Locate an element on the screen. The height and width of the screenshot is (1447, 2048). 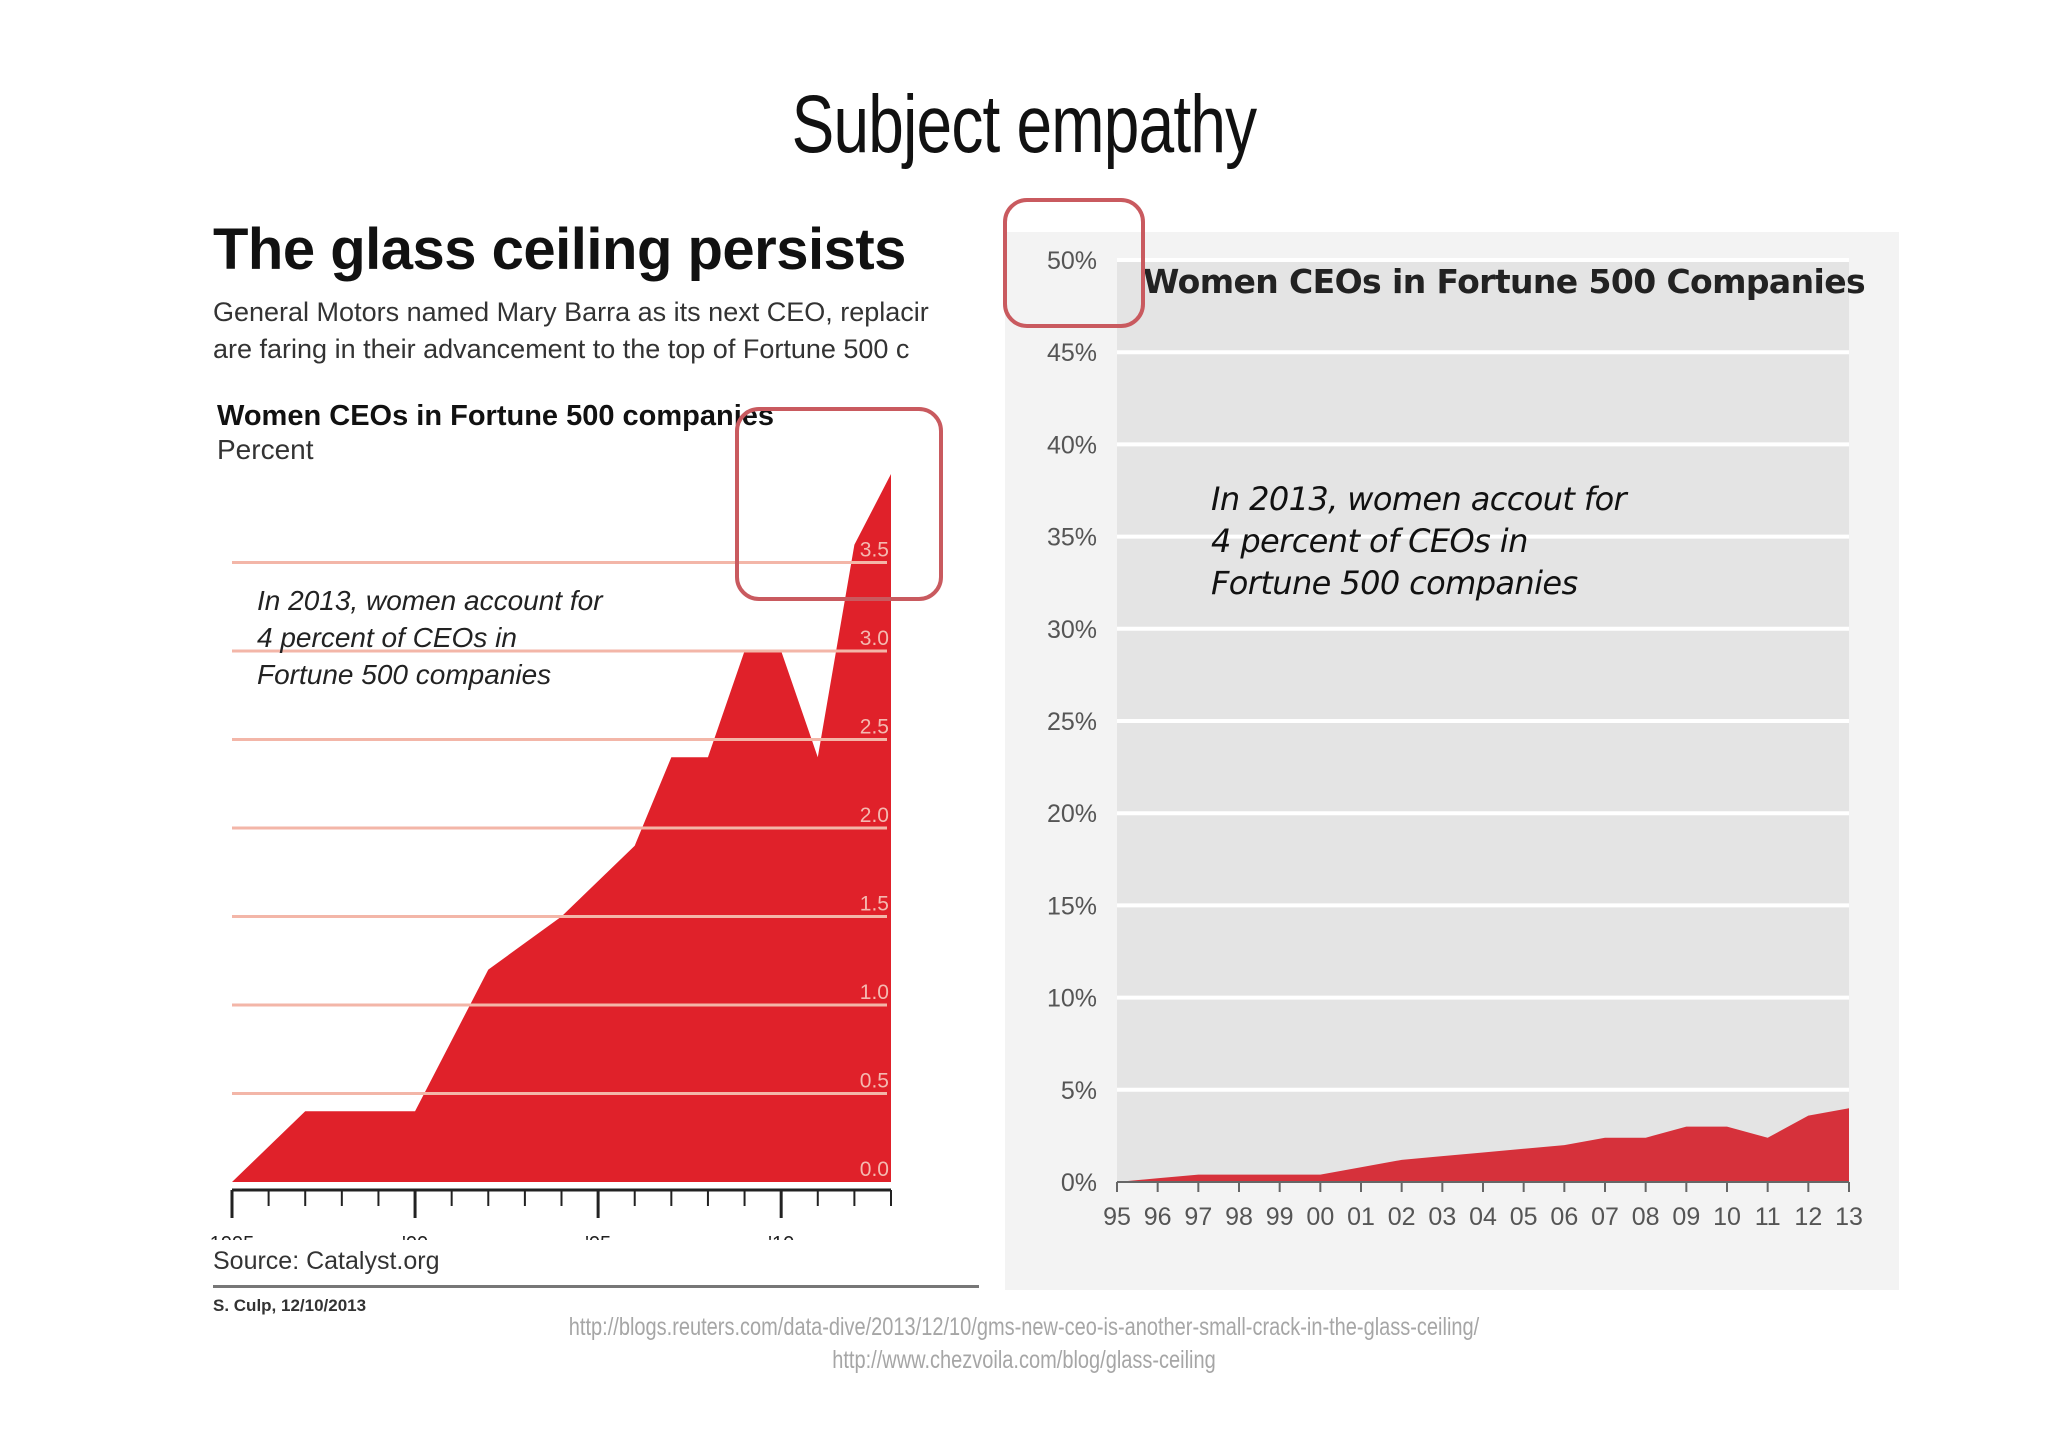
left-x-tick-label: '00 is located at coordinates (415, 1236).